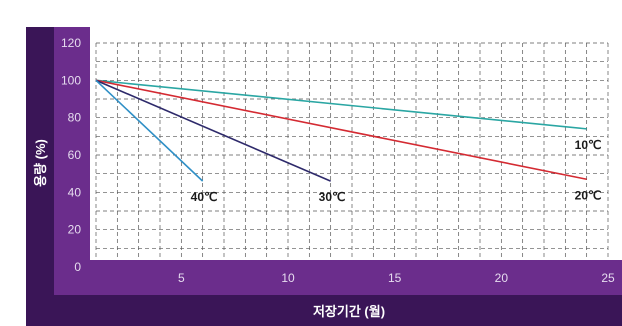 The image size is (622, 326). Describe the element at coordinates (181, 278) in the screenshot. I see `x-tick-label: 5` at that location.